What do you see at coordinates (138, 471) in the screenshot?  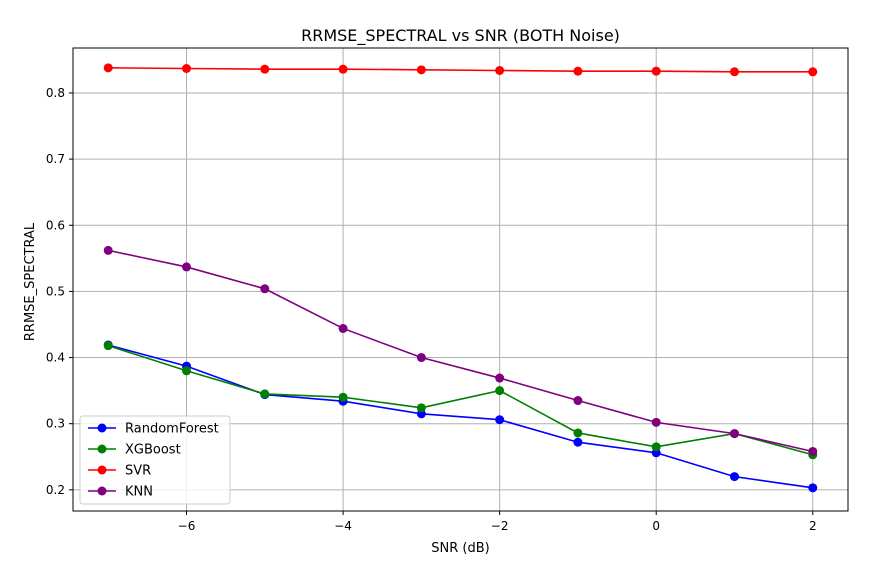 I see `legend-label-svr: SVR` at bounding box center [138, 471].